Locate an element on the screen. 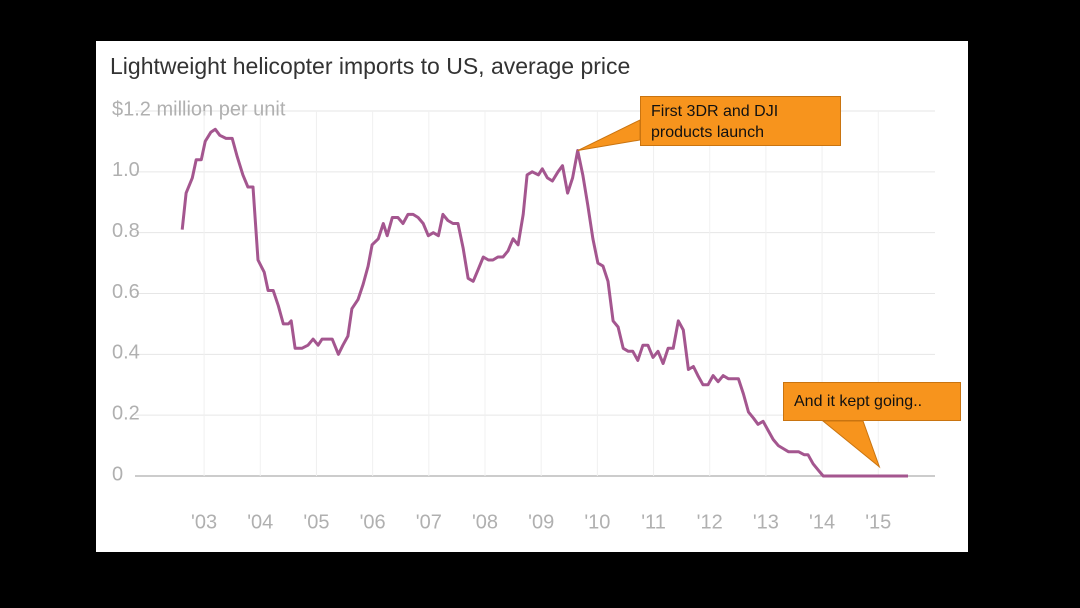  x-tick-label: '03 is located at coordinates (204, 522).